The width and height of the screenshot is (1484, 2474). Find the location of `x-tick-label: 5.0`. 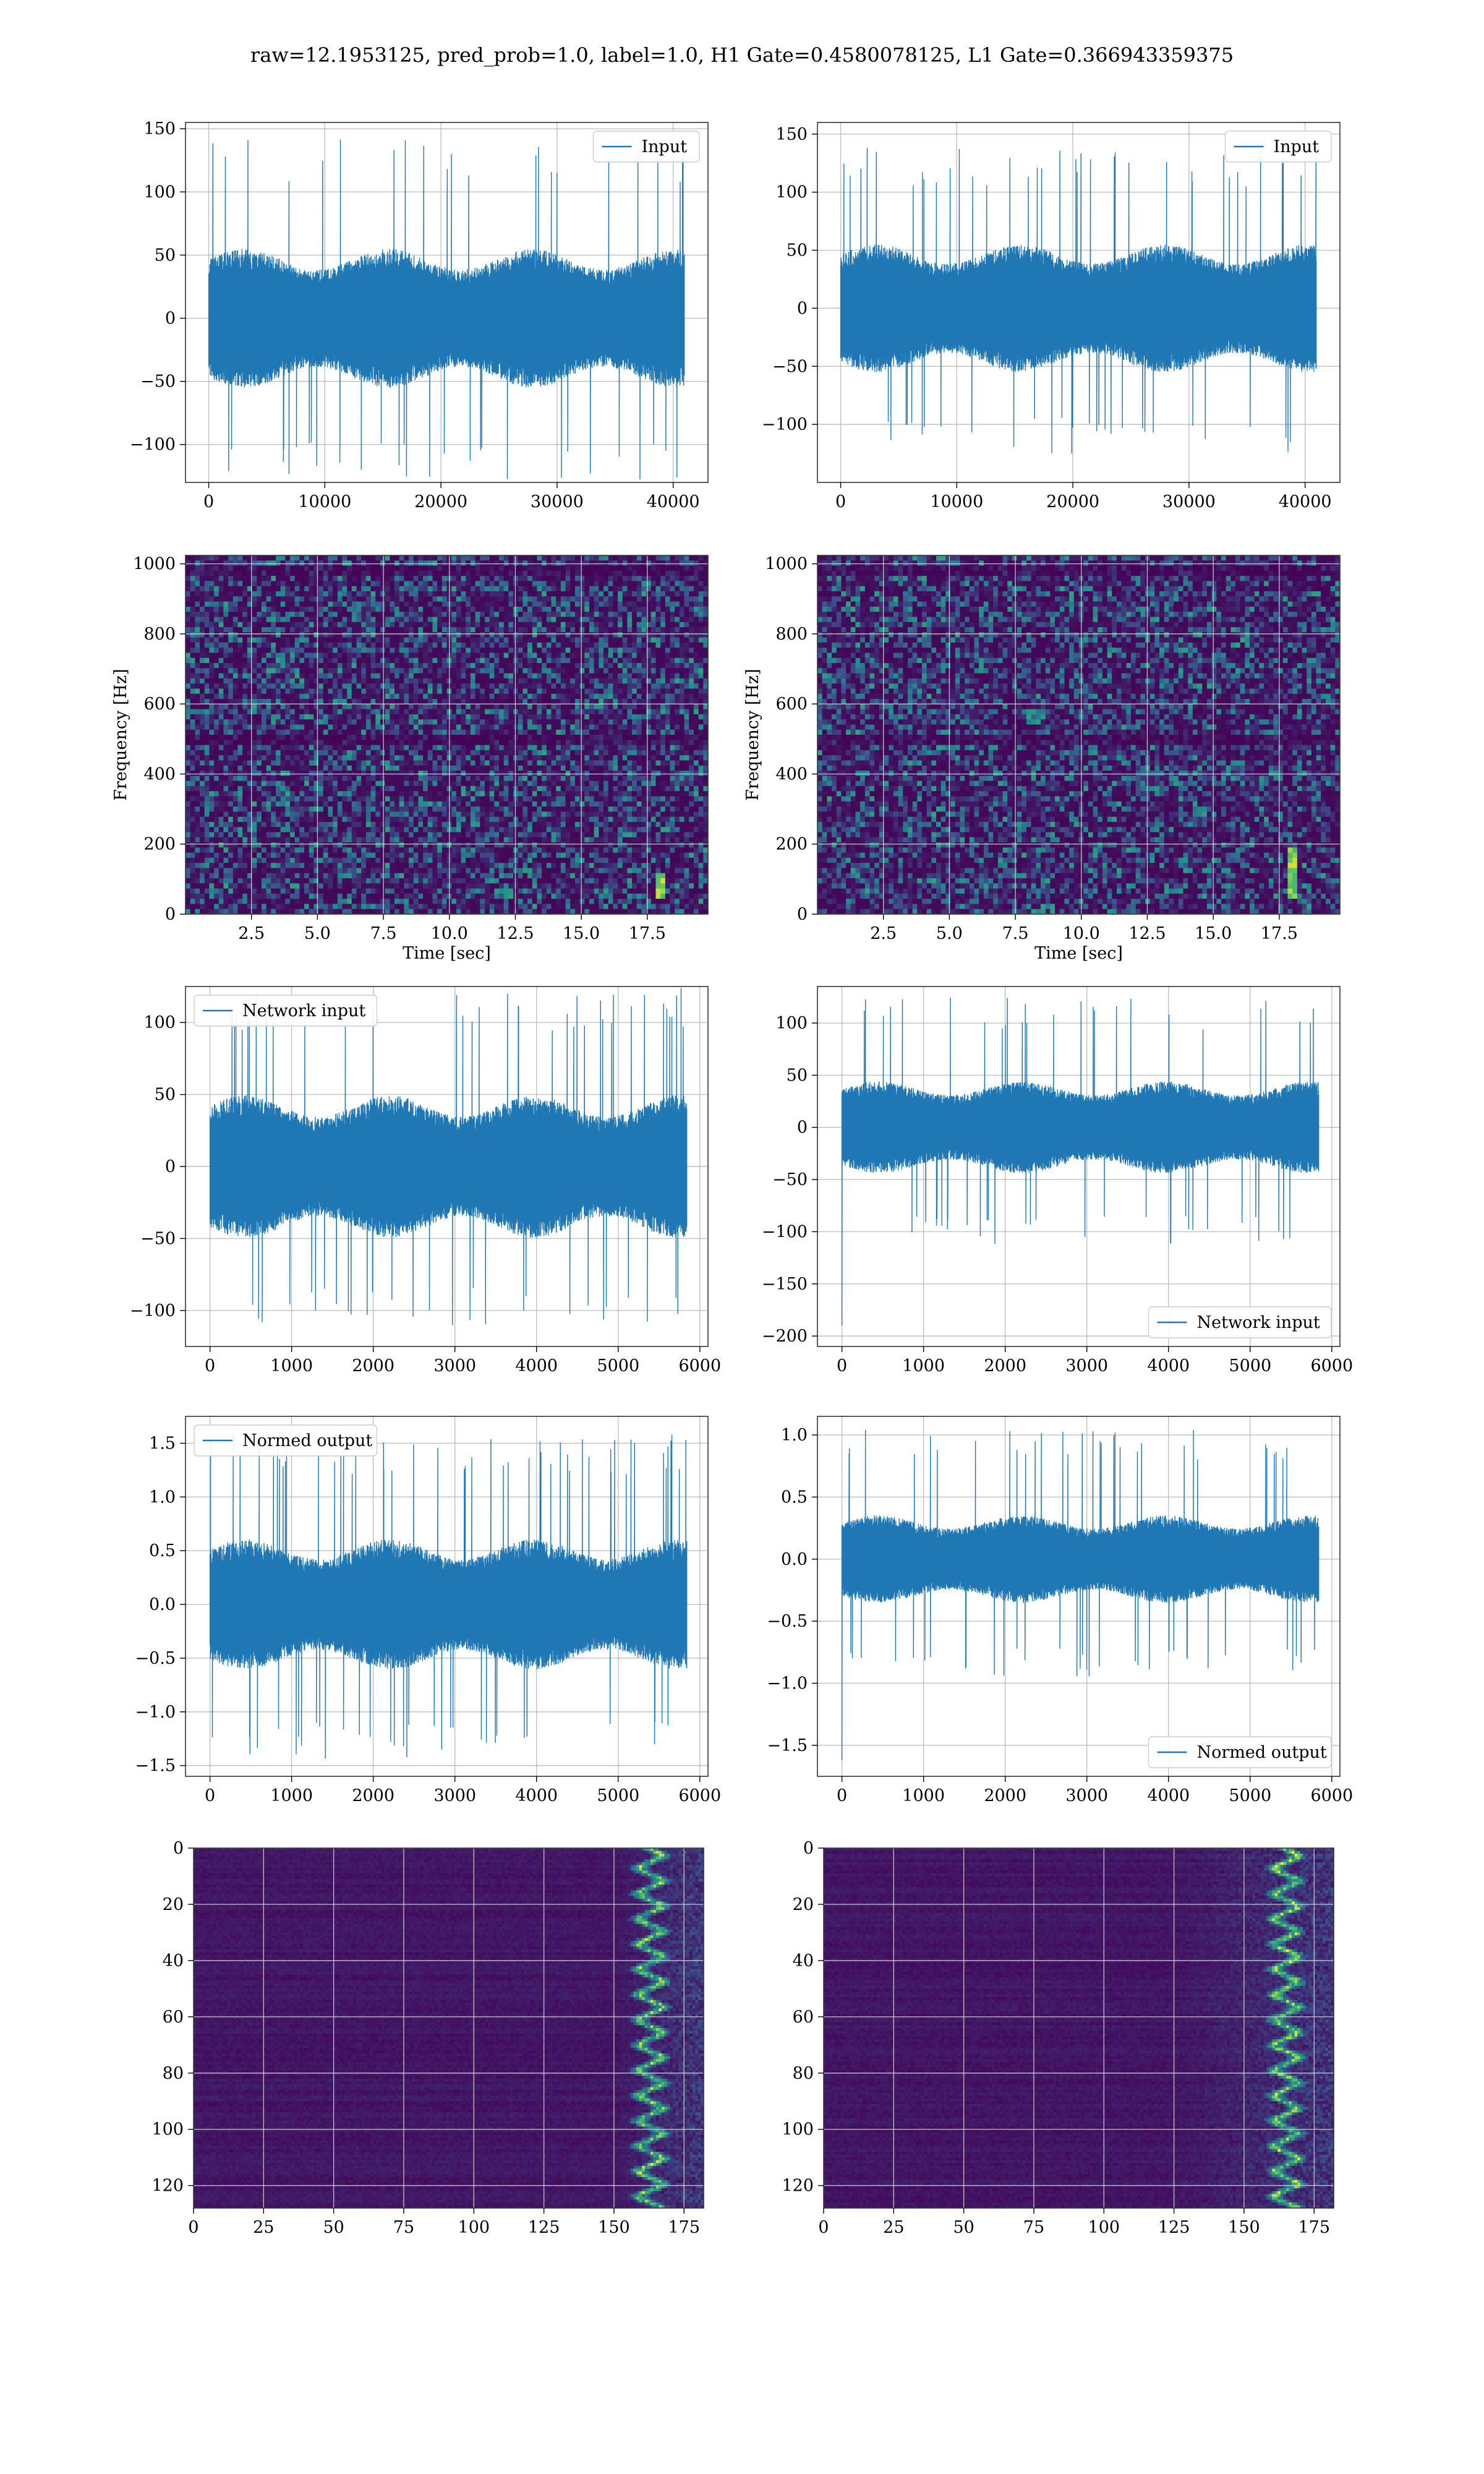

x-tick-label: 5.0 is located at coordinates (949, 933).